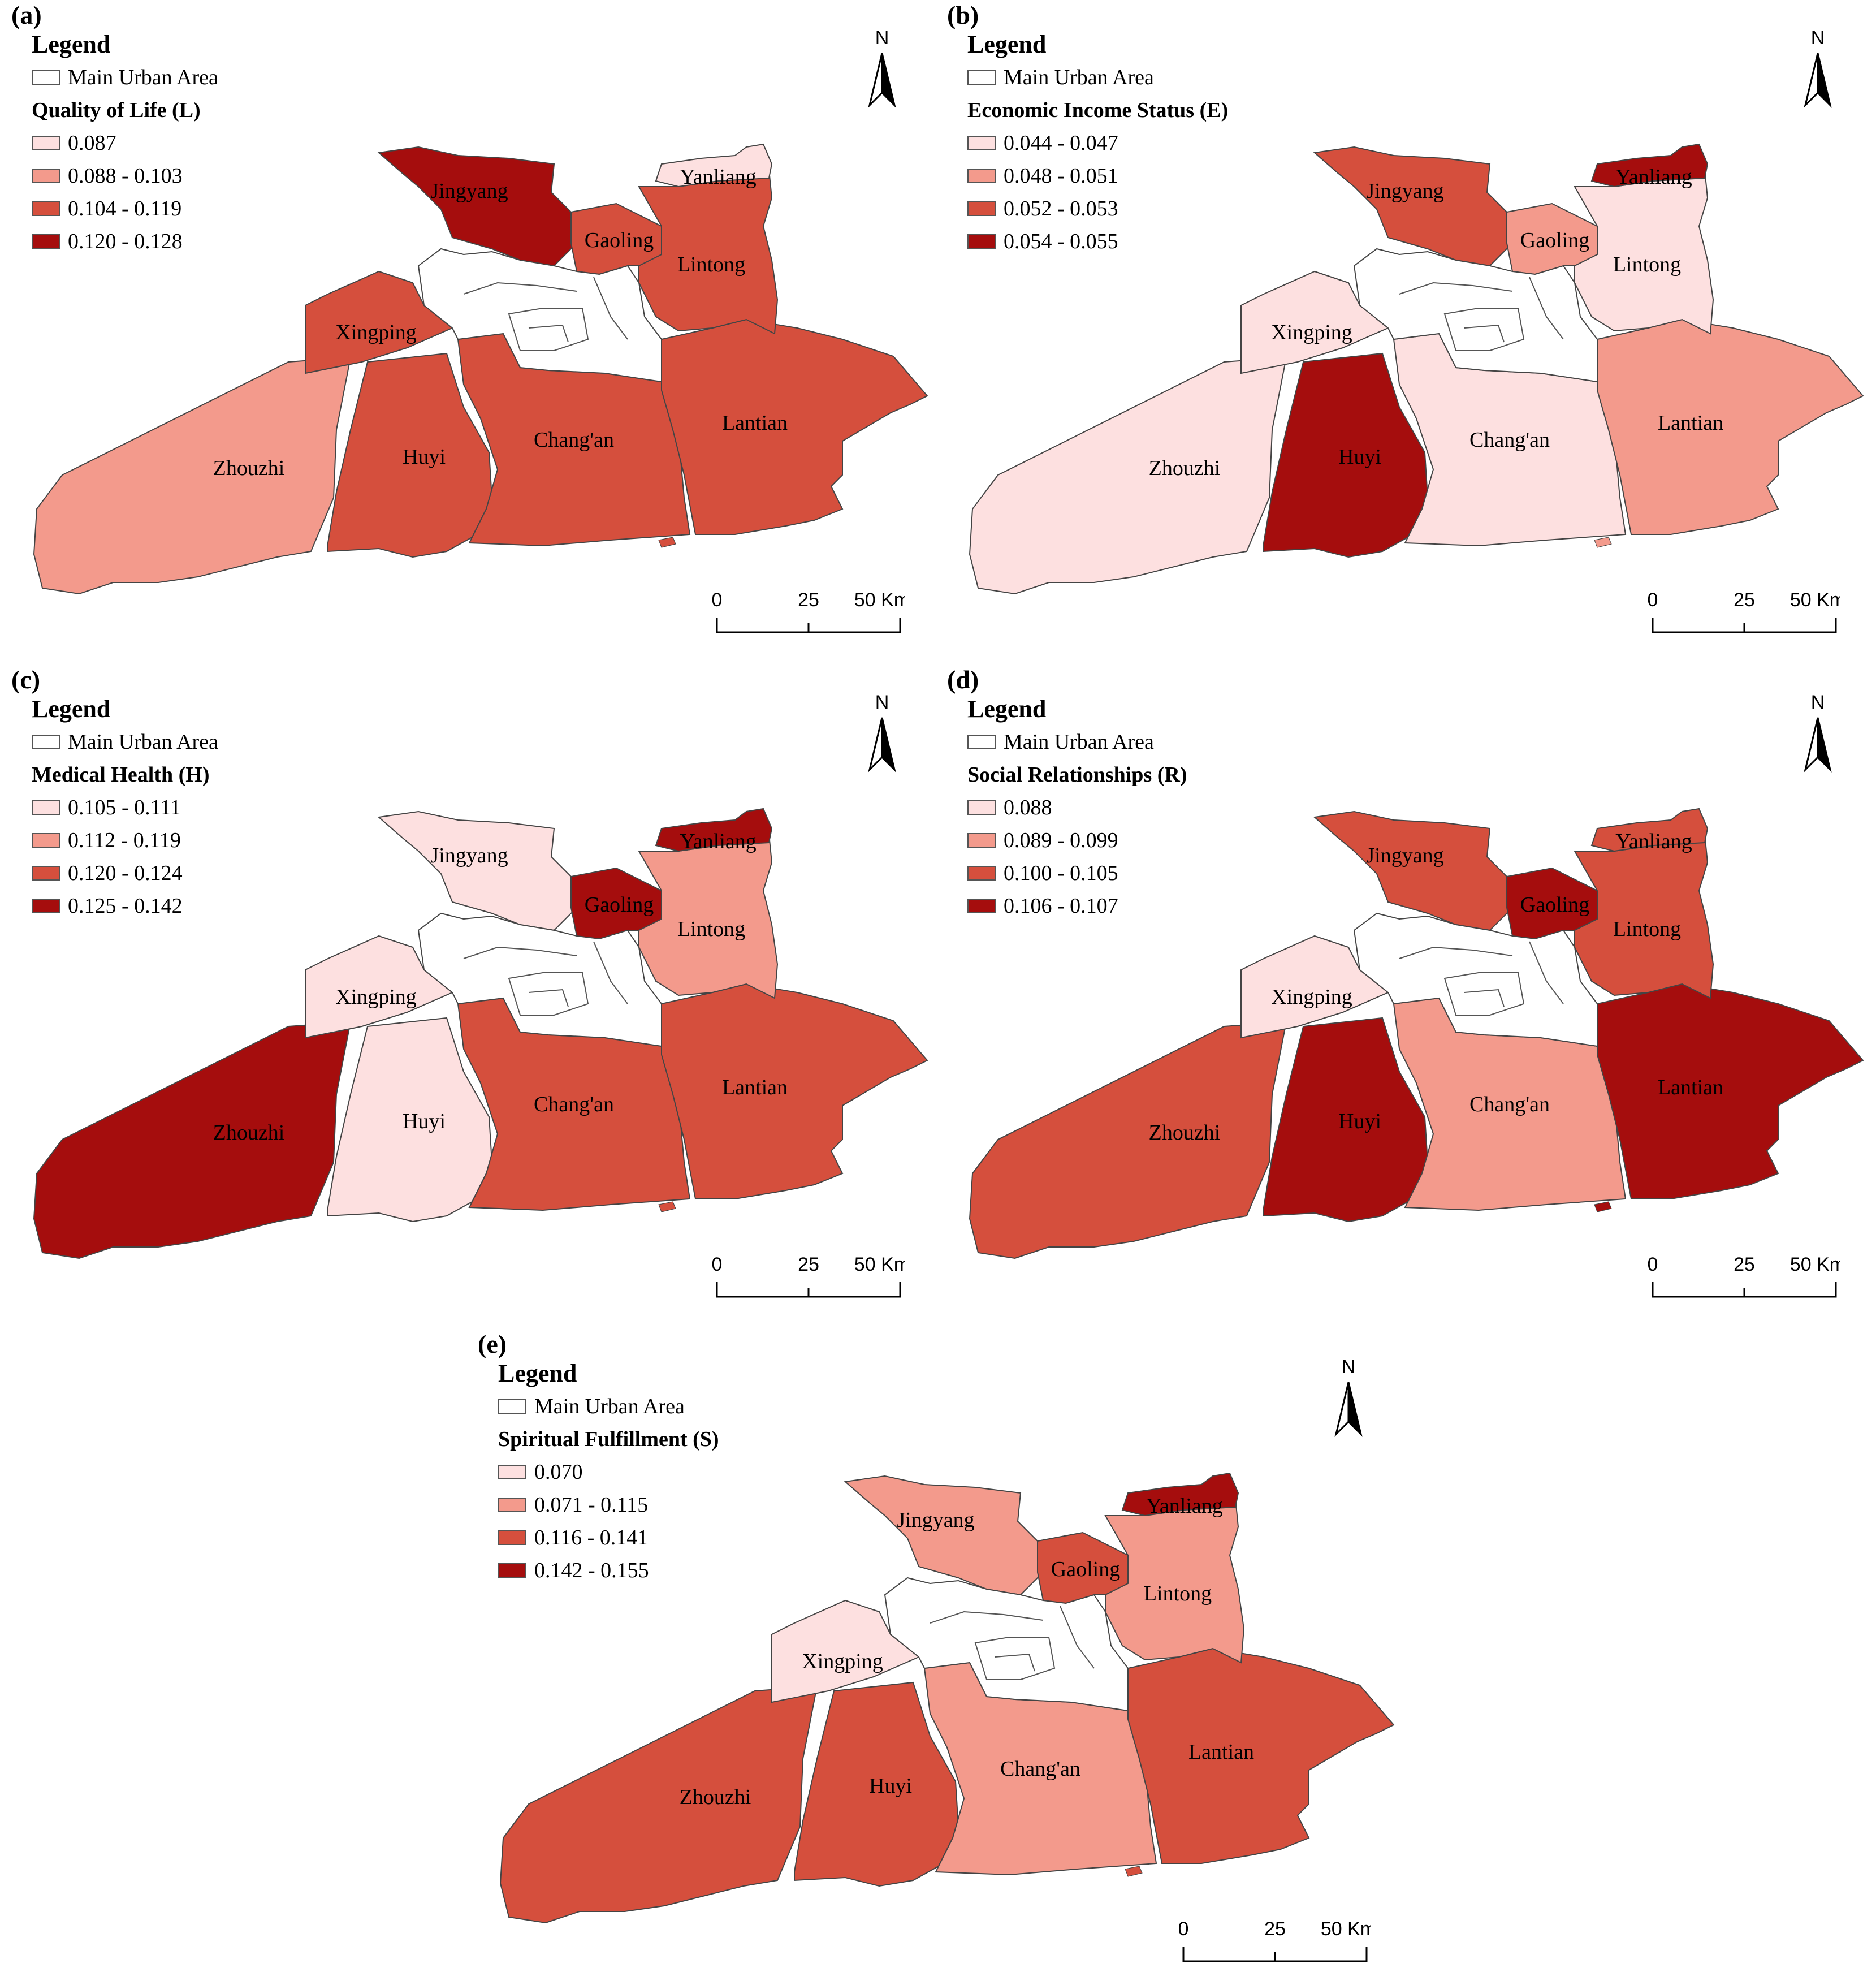  I want to click on panel-label: (e), so click(493, 1344).